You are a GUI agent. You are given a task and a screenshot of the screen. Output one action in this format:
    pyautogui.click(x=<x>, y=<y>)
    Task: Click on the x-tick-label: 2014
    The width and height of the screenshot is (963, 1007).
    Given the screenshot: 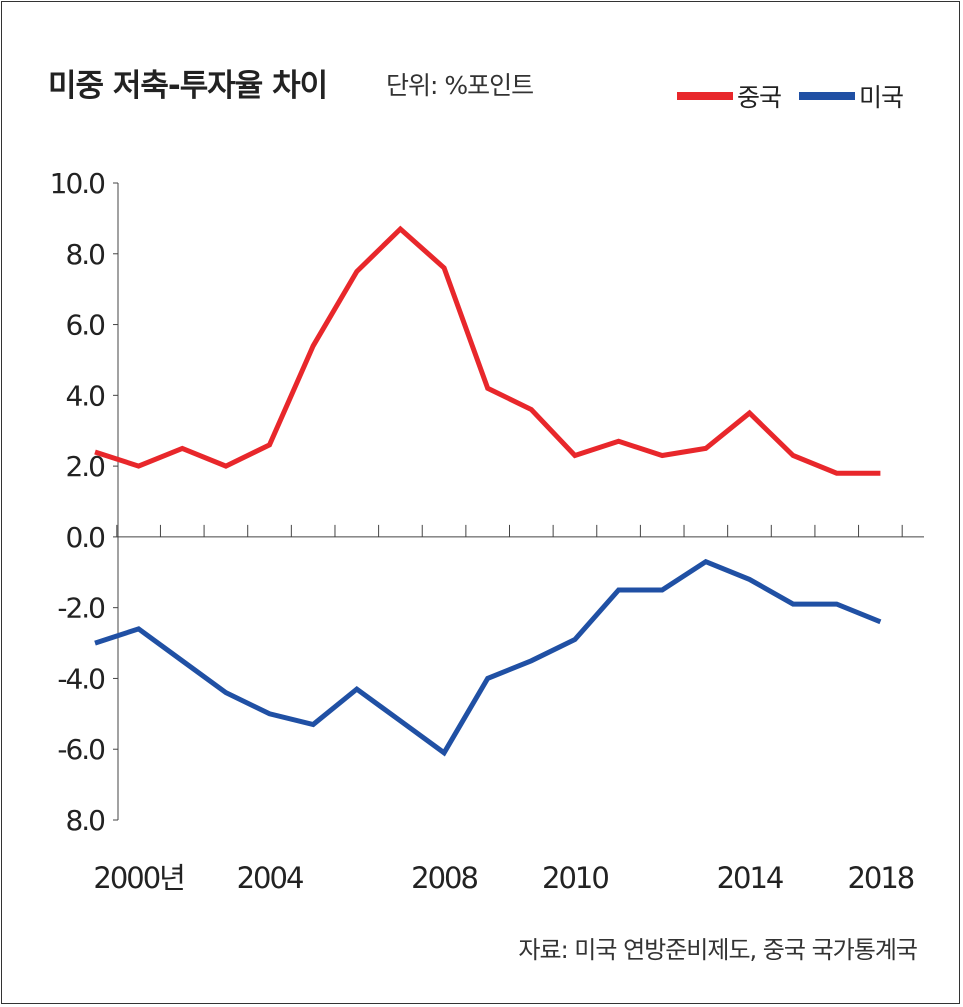 What is the action you would take?
    pyautogui.click(x=750, y=878)
    